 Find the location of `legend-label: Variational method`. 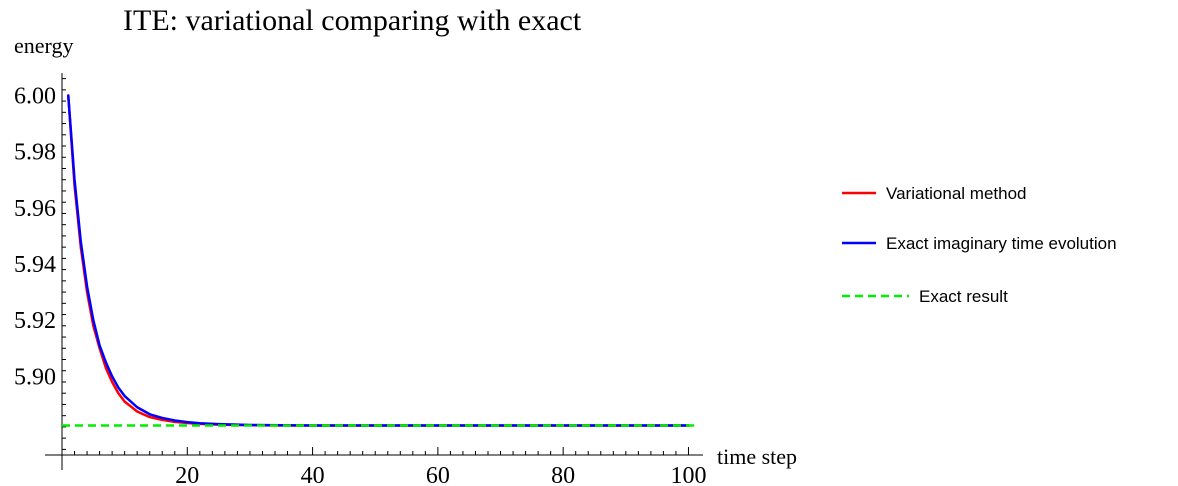

legend-label: Variational method is located at coordinates (956, 193).